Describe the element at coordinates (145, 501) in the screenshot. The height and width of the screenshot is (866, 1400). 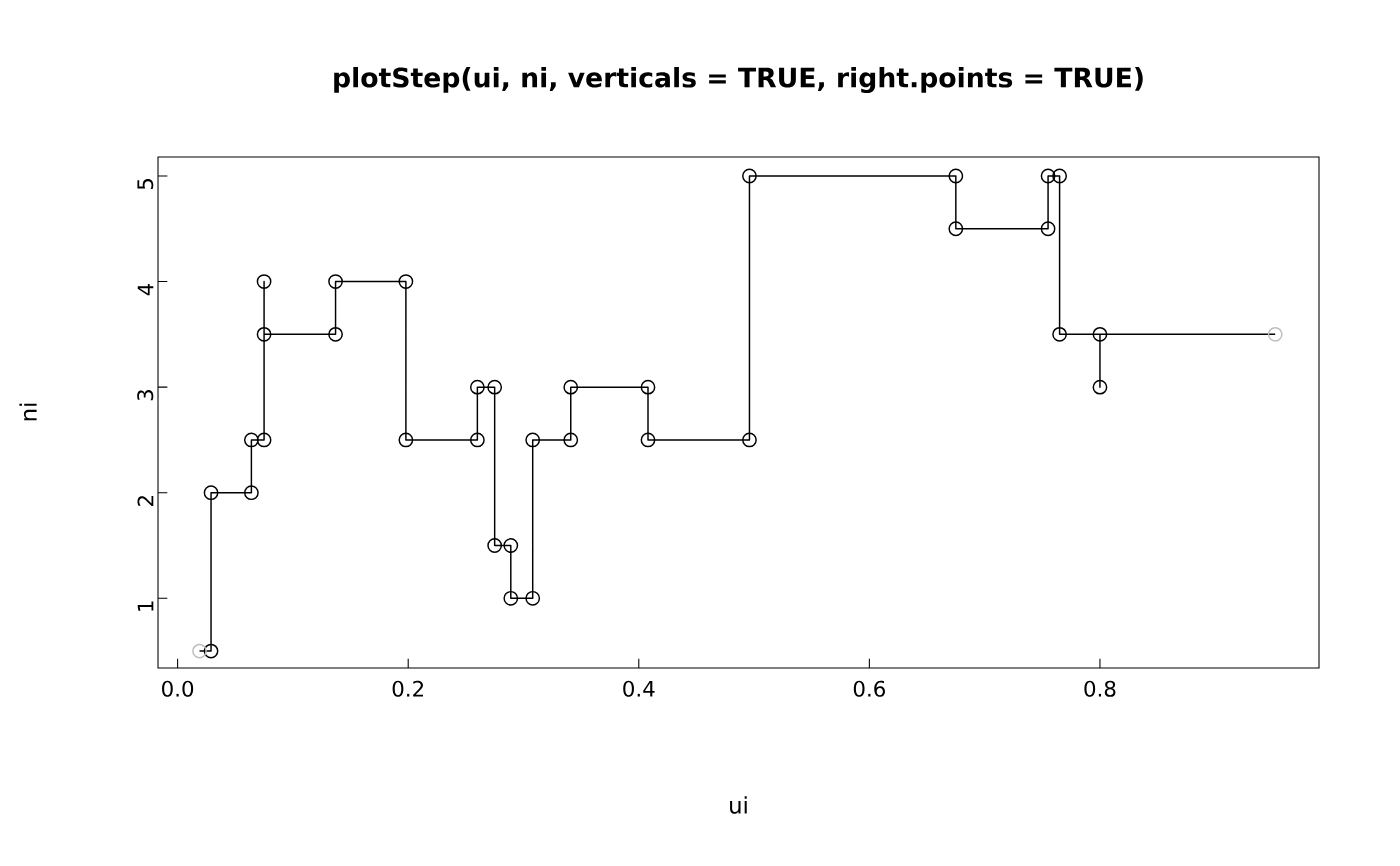
I see `y-tick-label: 2` at that location.